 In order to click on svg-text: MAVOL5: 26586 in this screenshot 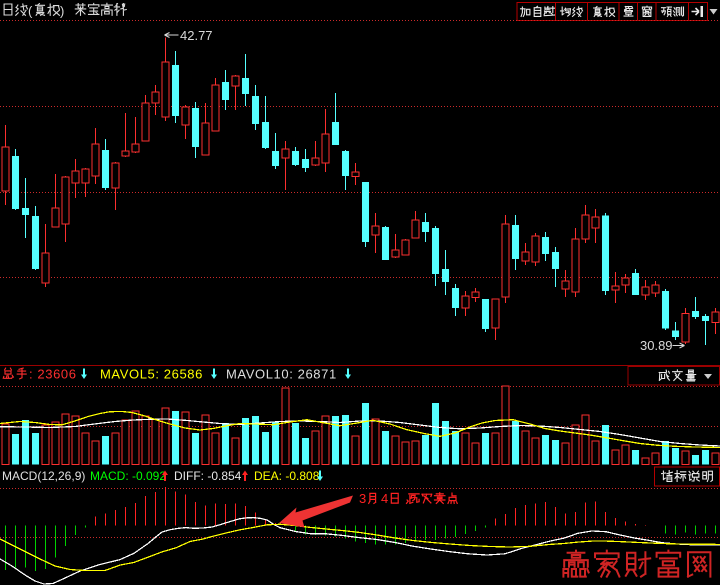, I will do `click(151, 374)`.